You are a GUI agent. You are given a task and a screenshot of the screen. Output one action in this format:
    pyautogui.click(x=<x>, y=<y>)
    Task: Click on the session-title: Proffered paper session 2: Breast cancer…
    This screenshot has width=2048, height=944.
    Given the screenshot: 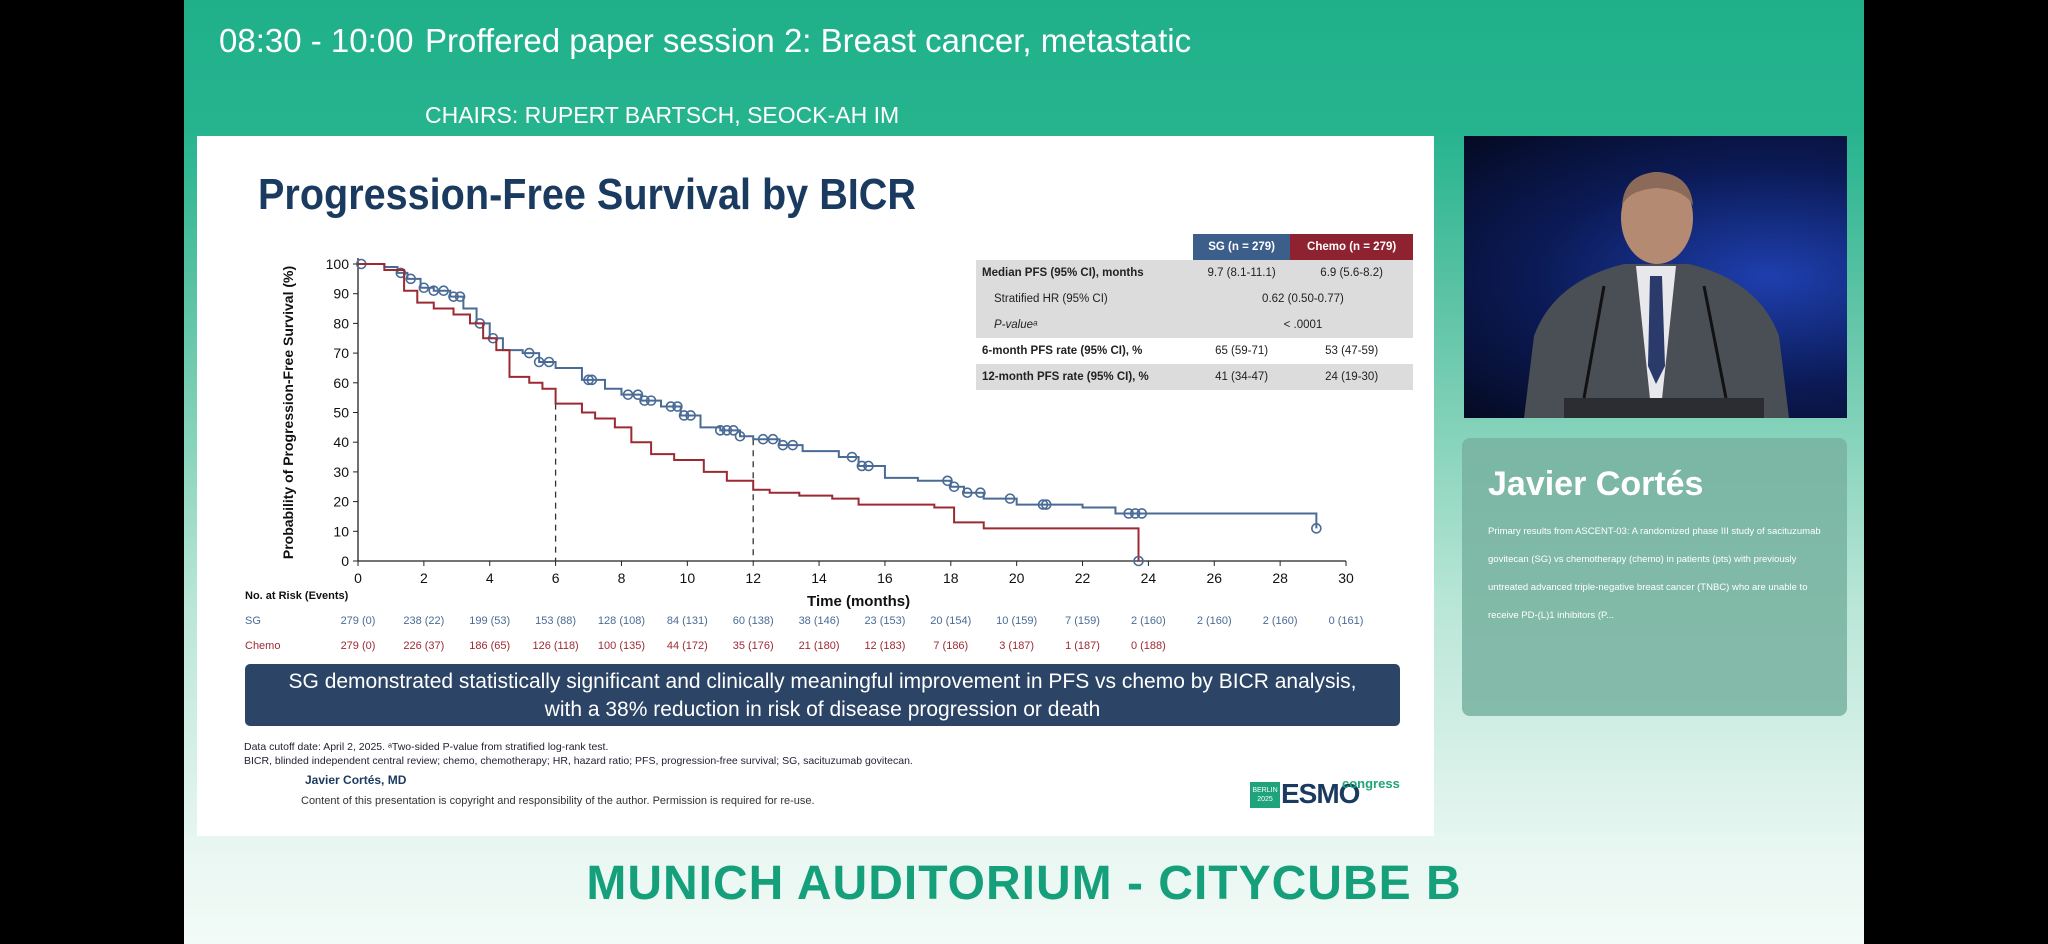 What is the action you would take?
    pyautogui.click(x=808, y=40)
    